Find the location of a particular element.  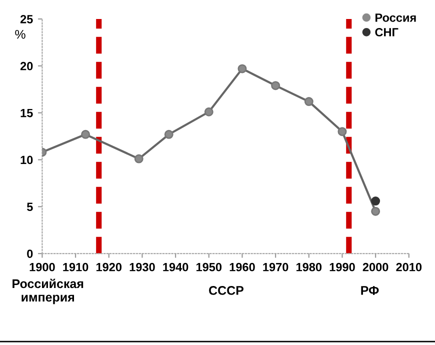

x-tick-label: 1910 is located at coordinates (75, 267).